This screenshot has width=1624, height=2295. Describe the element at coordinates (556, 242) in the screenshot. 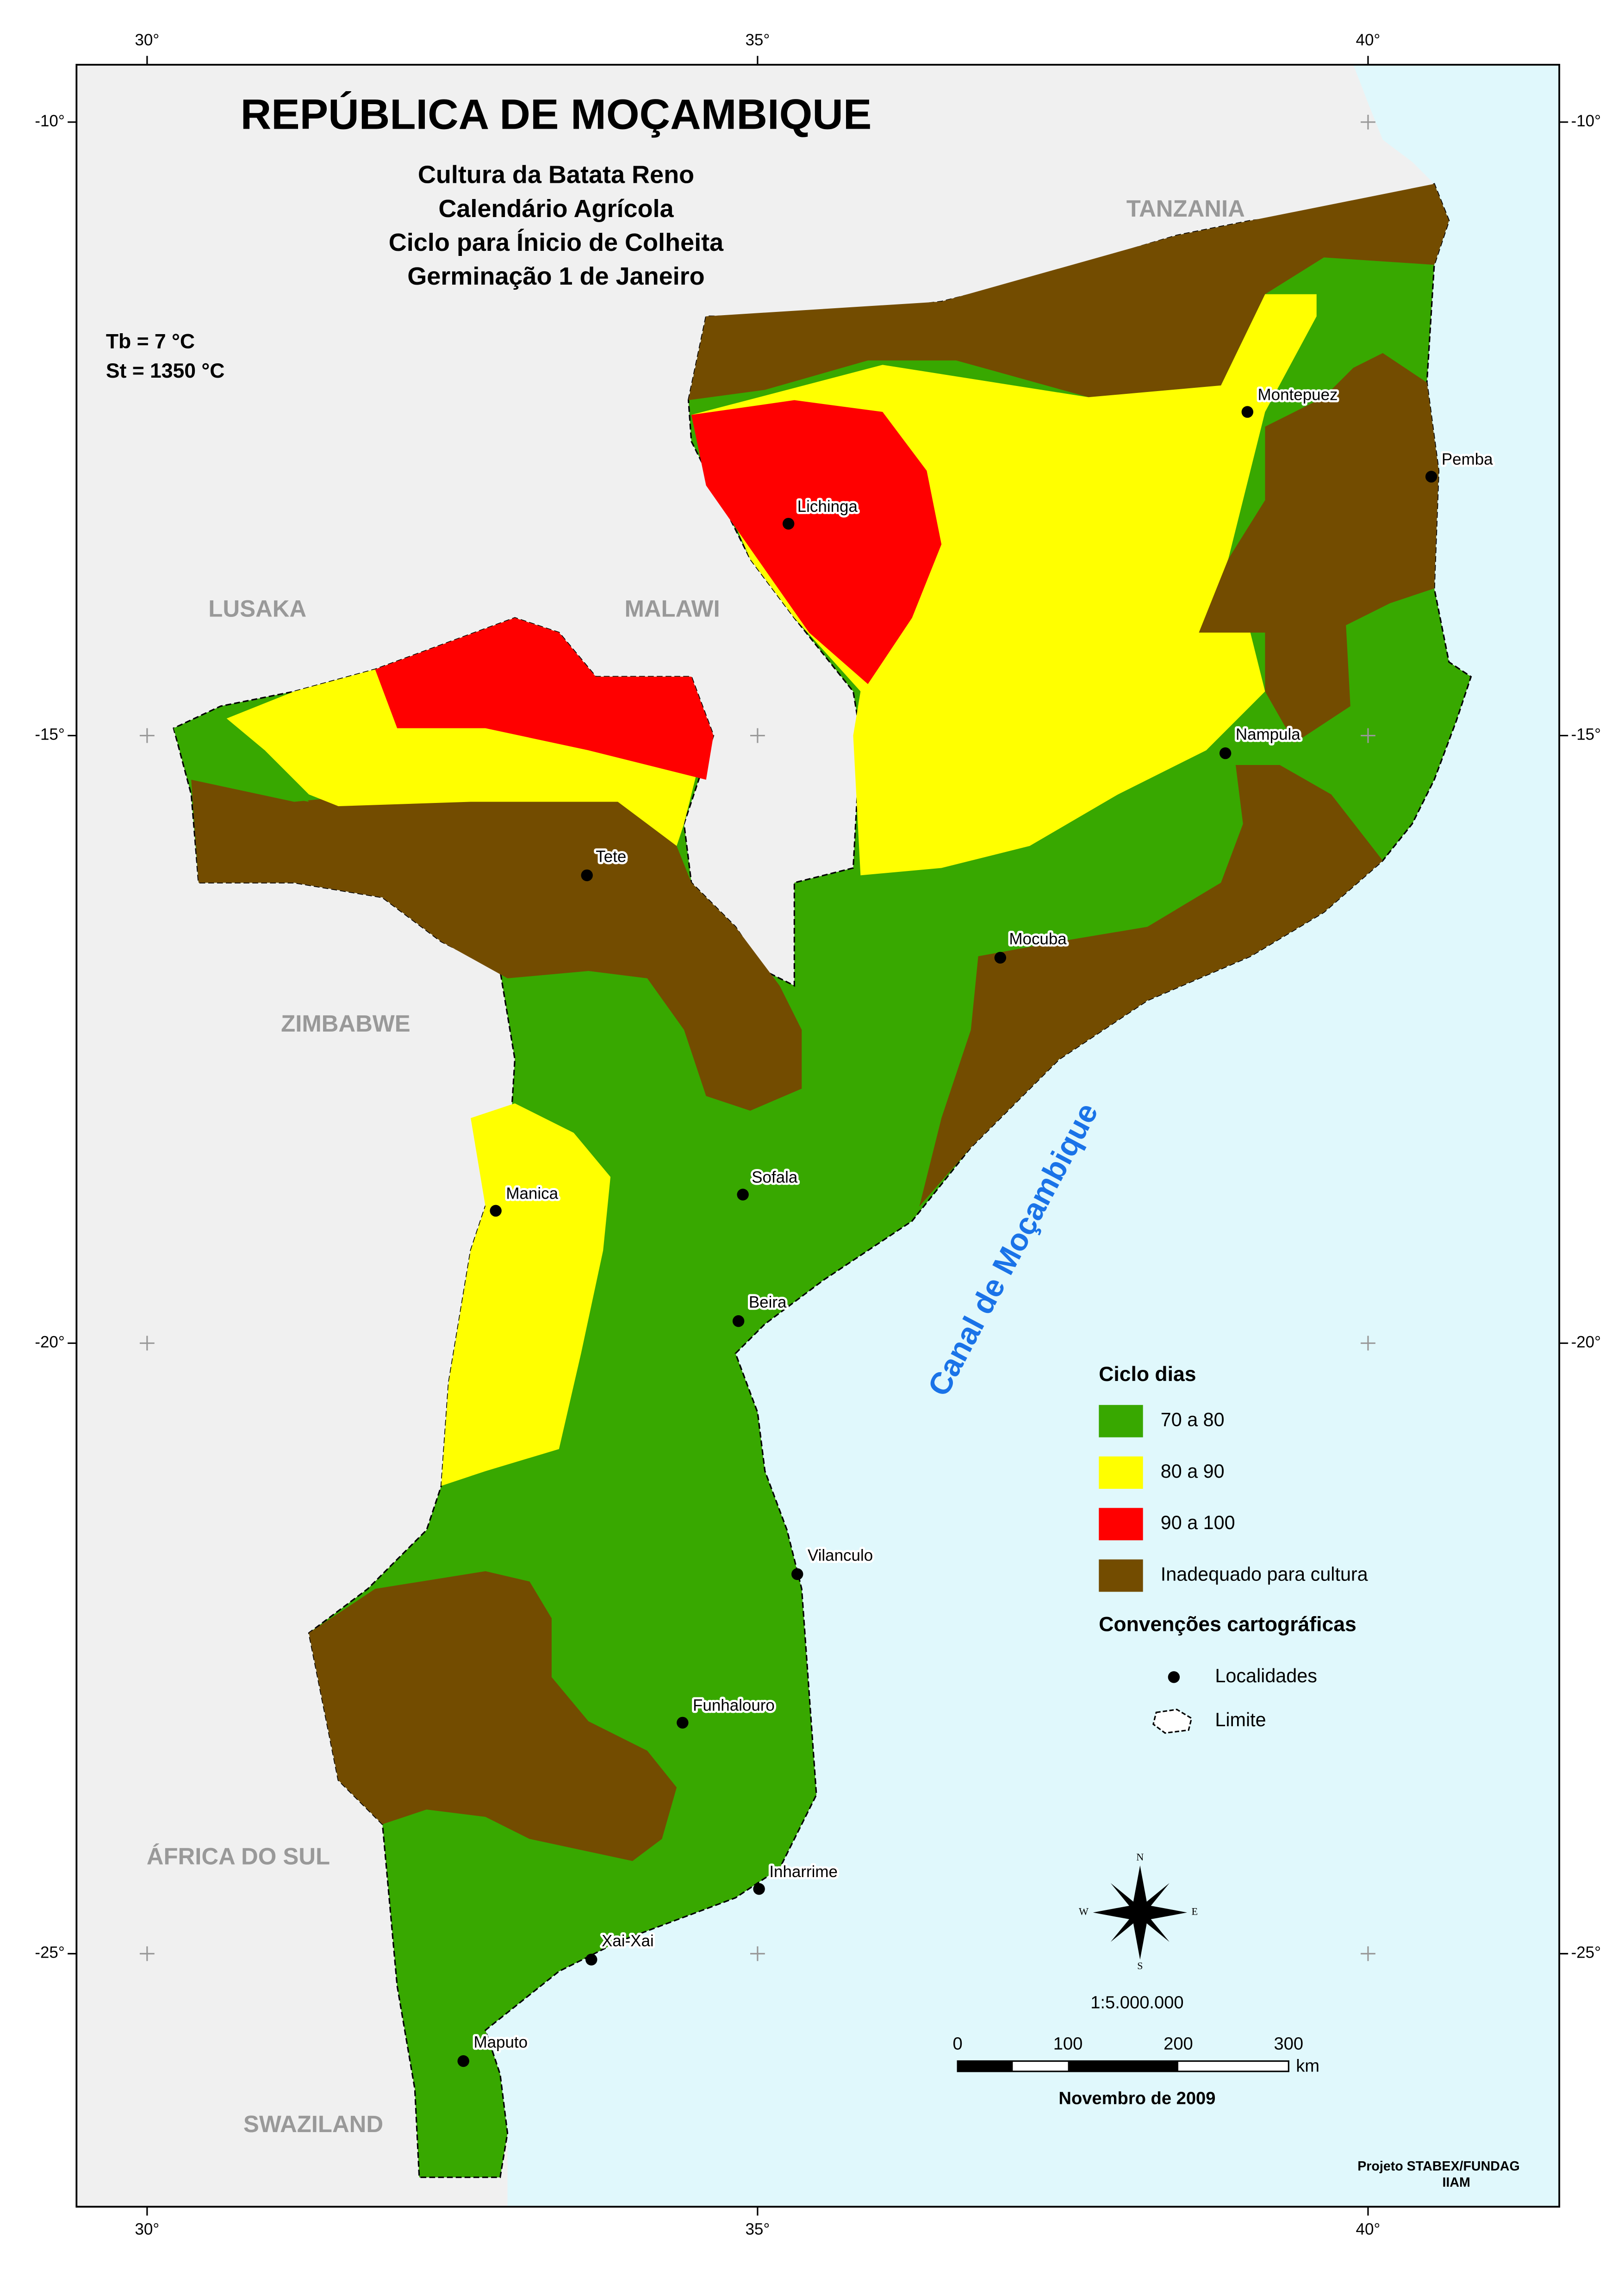

I see `subtitle: Ciclo para Ínicio de Colheita` at that location.